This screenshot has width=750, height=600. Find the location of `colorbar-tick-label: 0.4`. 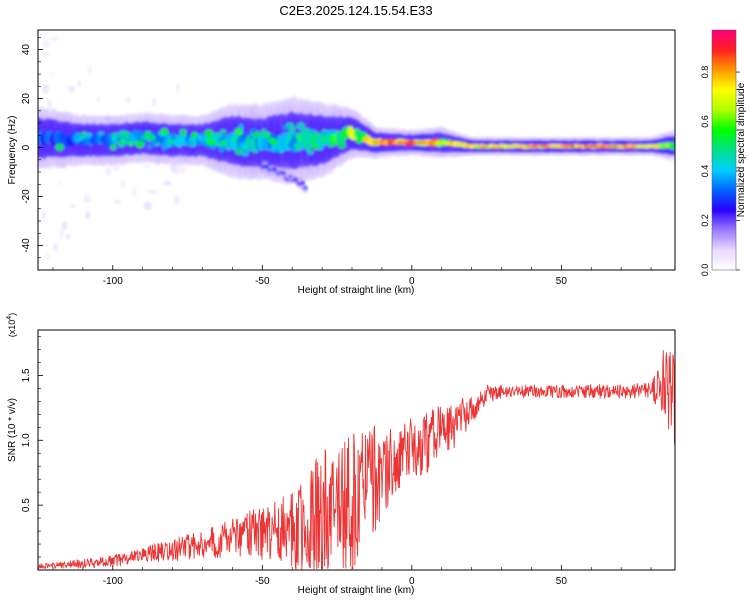

colorbar-tick-label: 0.4 is located at coordinates (705, 171).